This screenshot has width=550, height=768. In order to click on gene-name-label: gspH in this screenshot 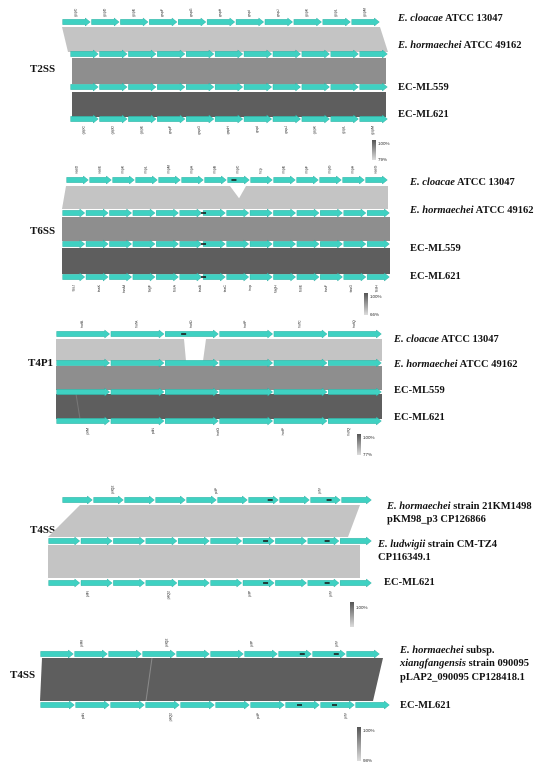, I will do `click(228, 130)`.